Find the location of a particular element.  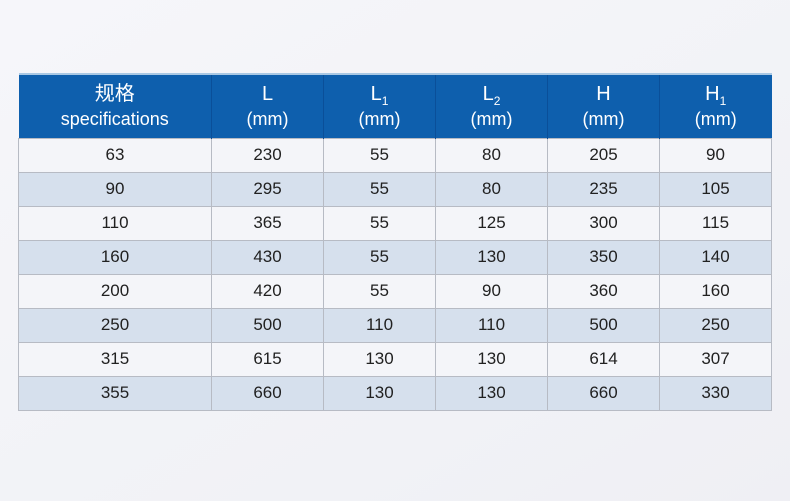

header-symbol: H1 is located at coordinates (716, 96).